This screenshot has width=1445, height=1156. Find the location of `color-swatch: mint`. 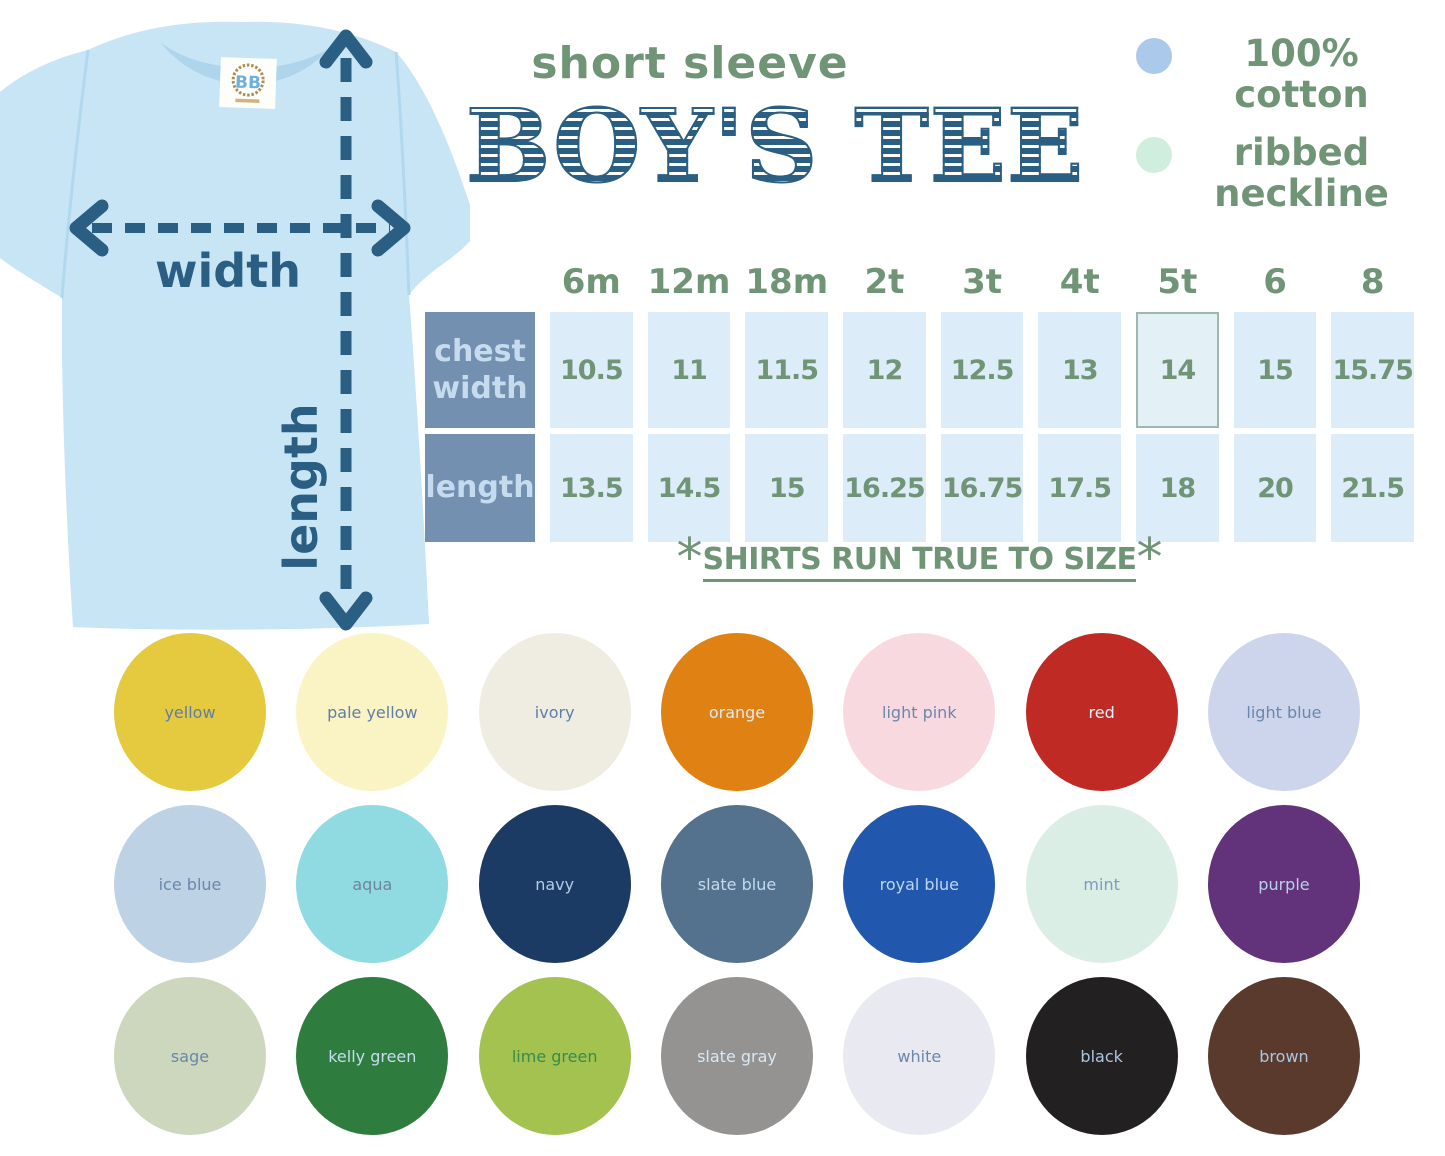

color-swatch: mint is located at coordinates (1101, 884).